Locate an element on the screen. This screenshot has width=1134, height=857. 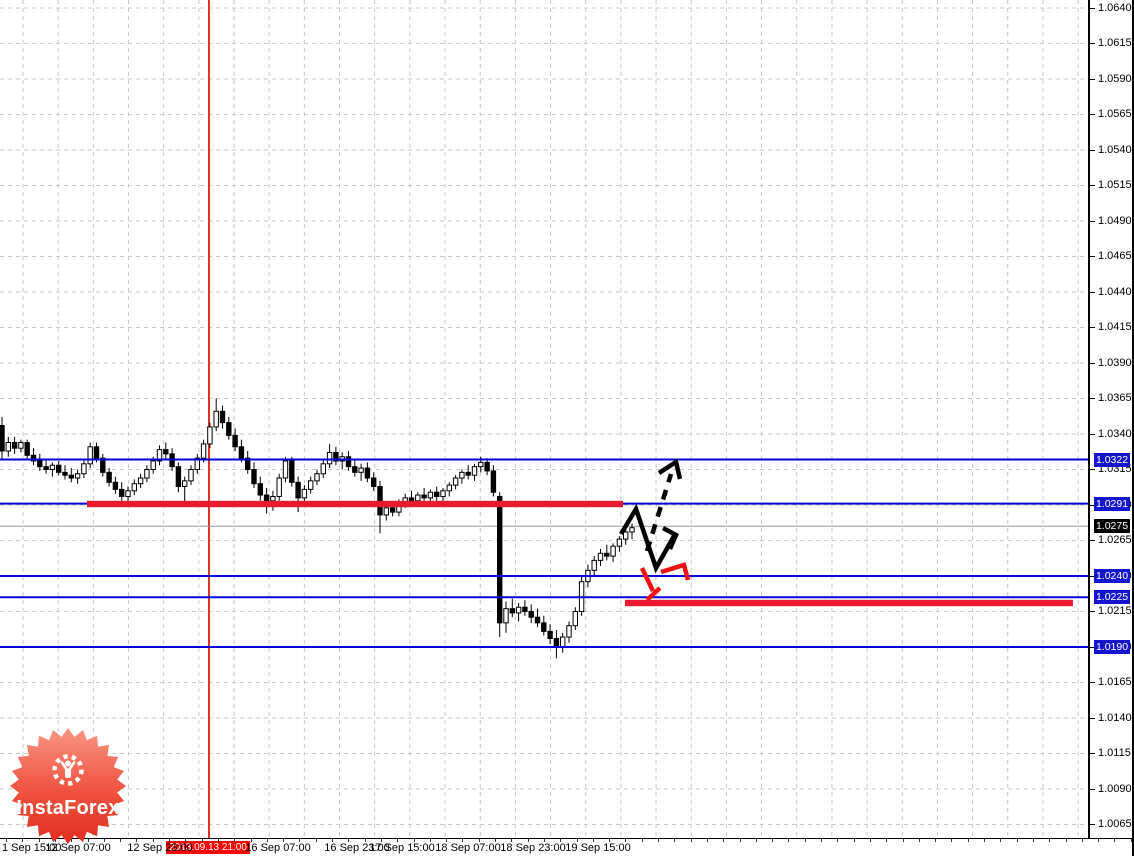
price-tick-label: 1.0115 is located at coordinates (1114, 753).